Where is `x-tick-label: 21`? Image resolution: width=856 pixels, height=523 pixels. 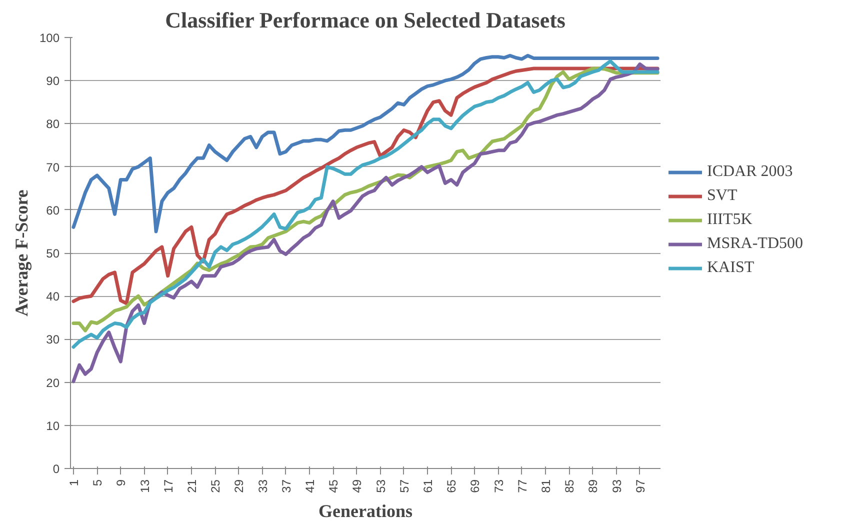 x-tick-label: 21 is located at coordinates (191, 486).